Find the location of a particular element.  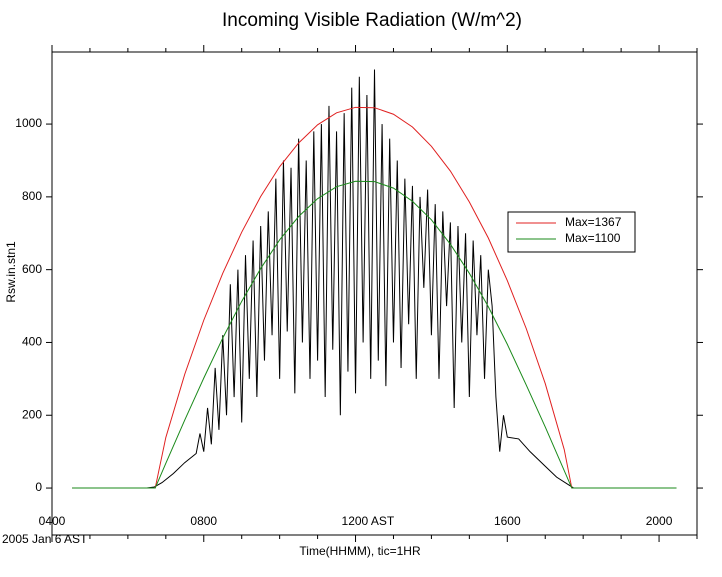

y-tick-label: 200 is located at coordinates (32, 414).